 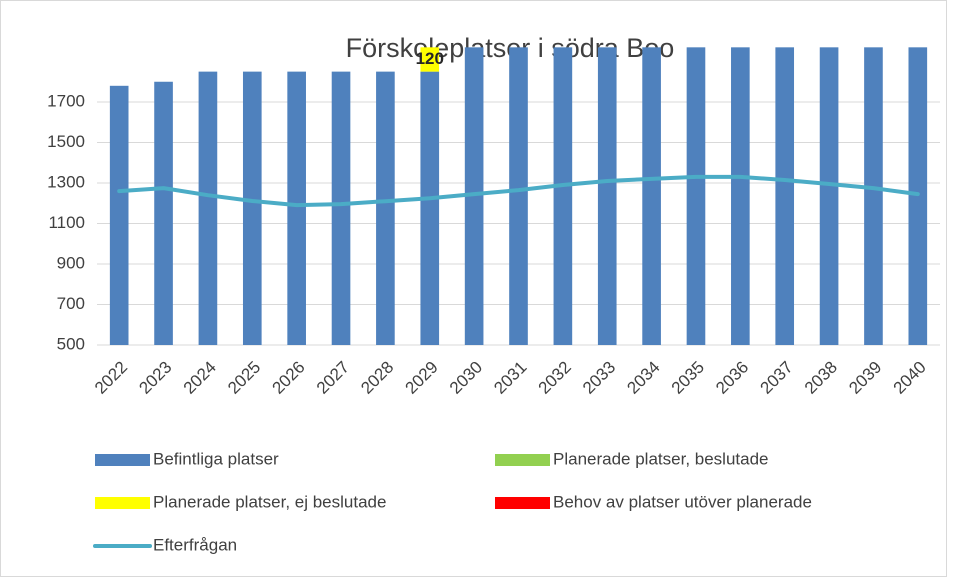 What do you see at coordinates (66, 100) in the screenshot?
I see `y-tick-label: 1700` at bounding box center [66, 100].